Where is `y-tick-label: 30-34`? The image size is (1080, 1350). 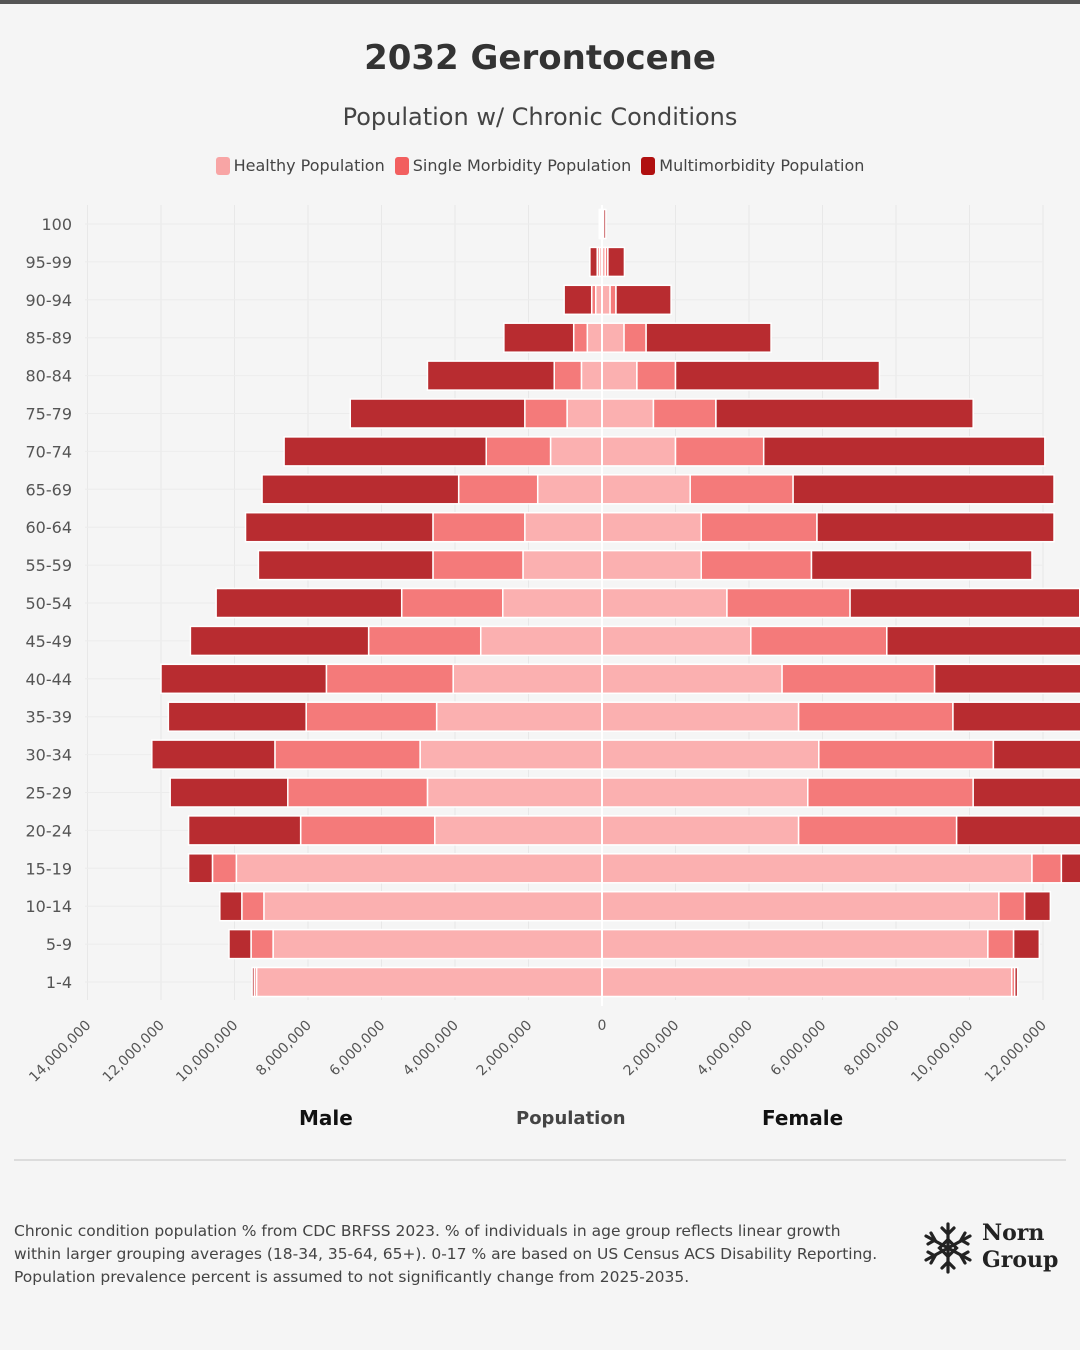
y-tick-label: 30-34 is located at coordinates (49, 755).